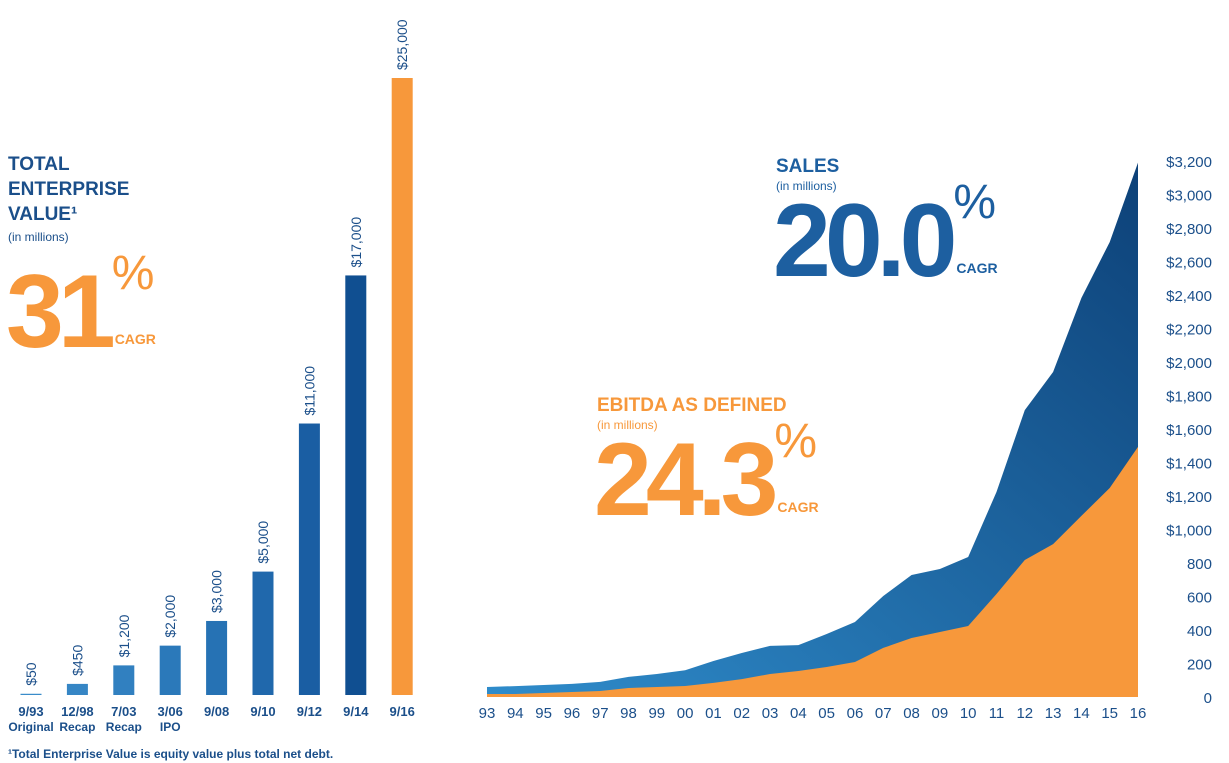 The width and height of the screenshot is (1229, 763). I want to click on y-tick-label: $2,600, so click(1189, 263).